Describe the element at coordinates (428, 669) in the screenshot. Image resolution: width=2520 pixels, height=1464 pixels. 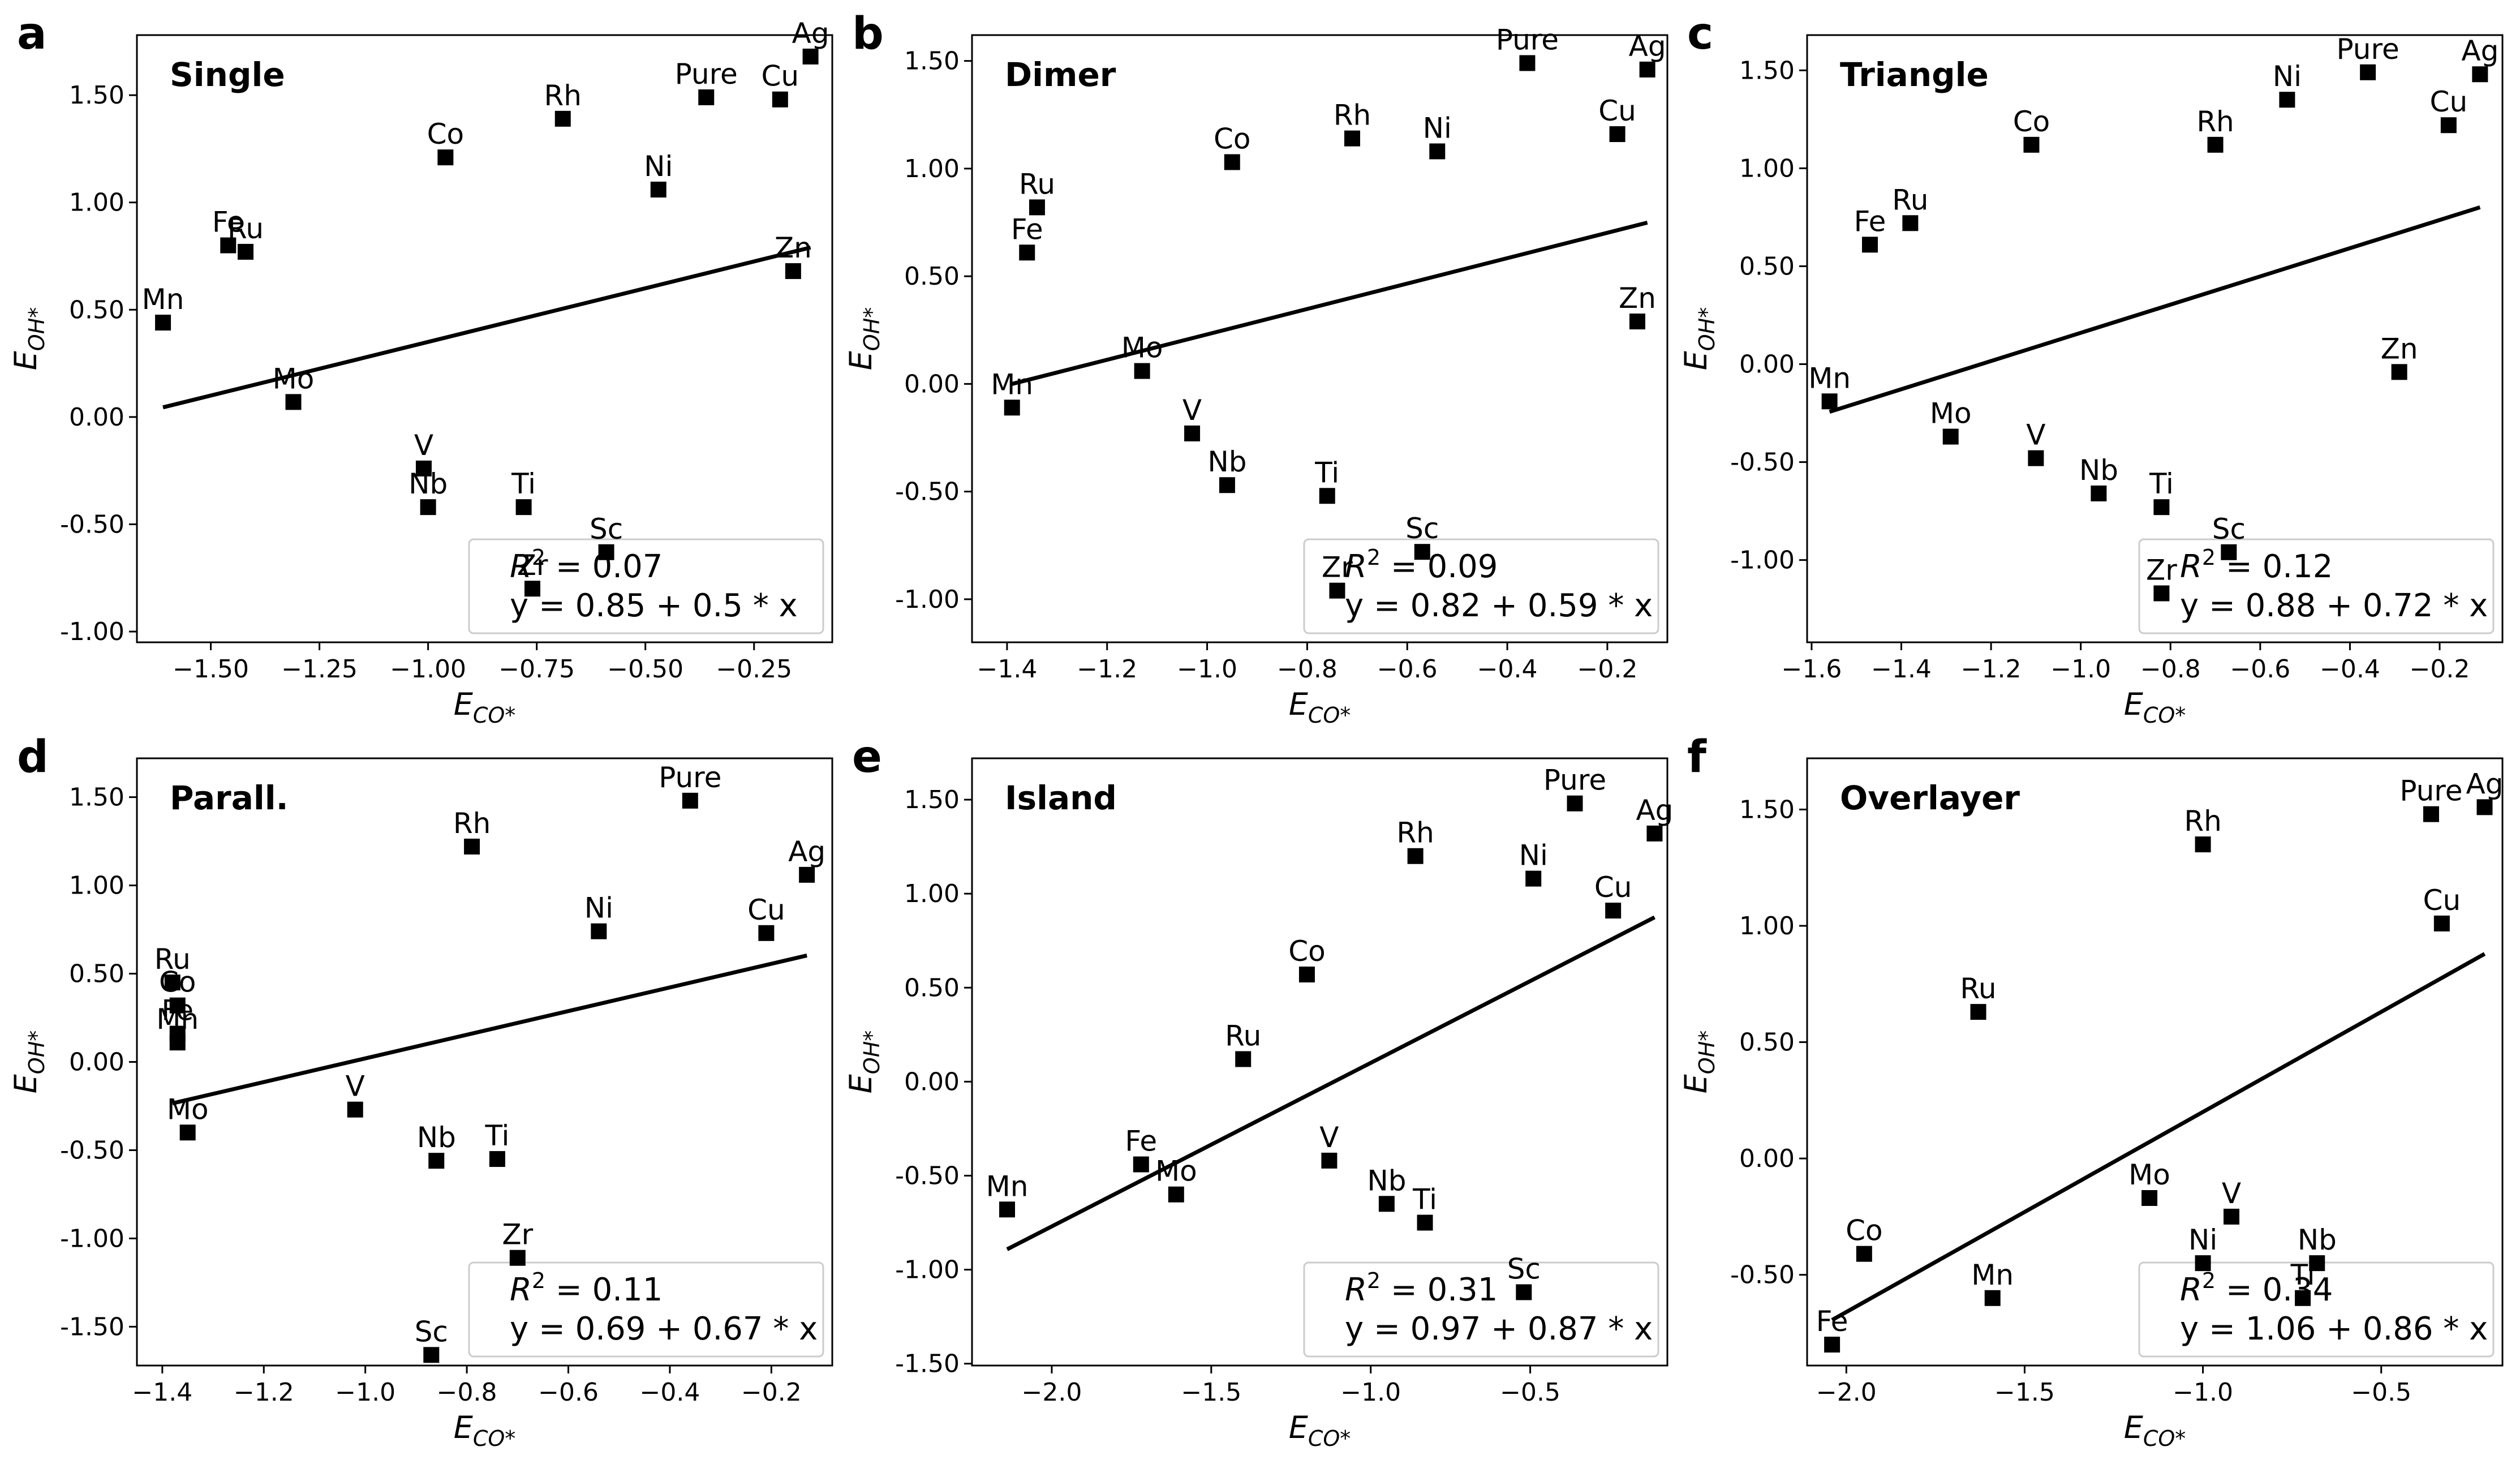
I see `x-tick-label: −1.00` at that location.